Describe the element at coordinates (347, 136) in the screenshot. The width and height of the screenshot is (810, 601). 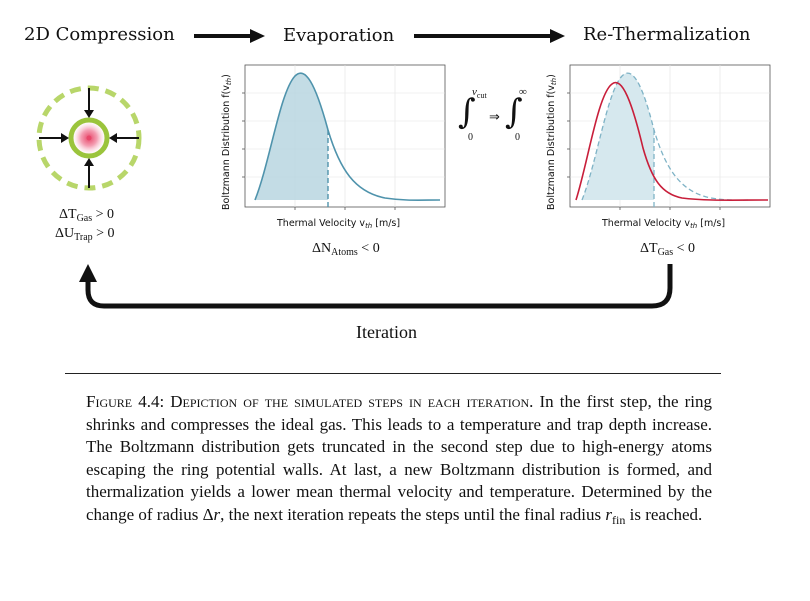
I see `distribution-curve` at that location.